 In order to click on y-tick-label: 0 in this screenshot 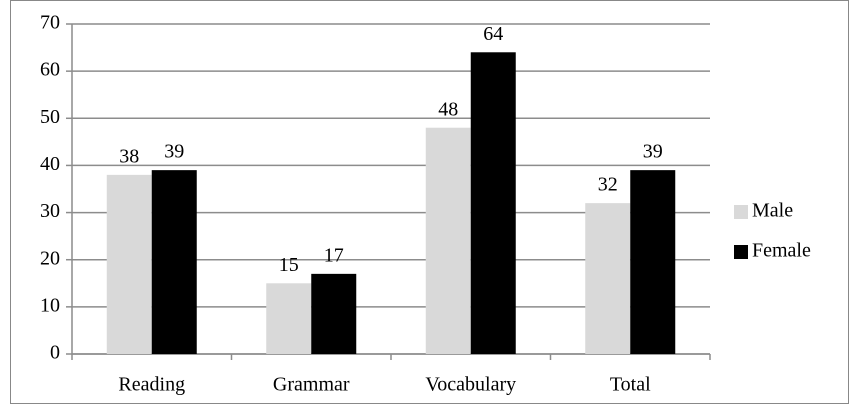, I will do `click(55, 353)`.